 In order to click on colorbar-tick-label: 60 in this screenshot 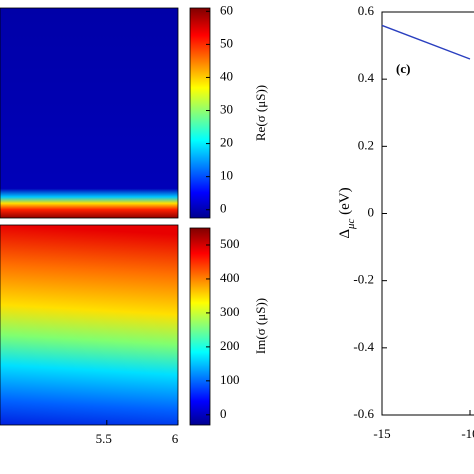, I will do `click(226, 9)`.